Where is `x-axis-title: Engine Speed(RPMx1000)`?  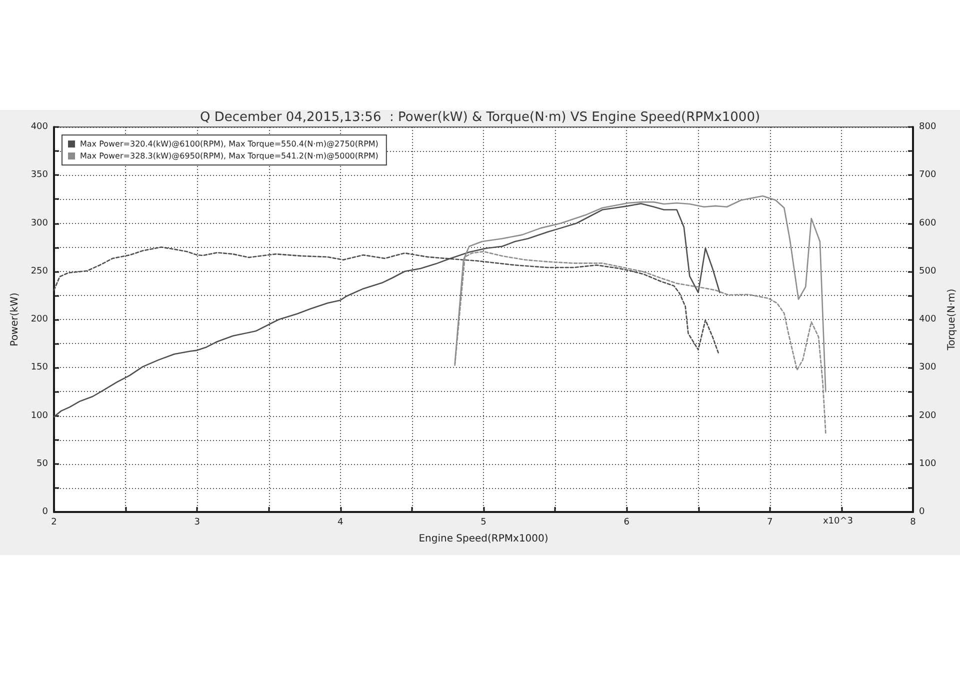 x-axis-title: Engine Speed(RPMx1000) is located at coordinates (483, 539).